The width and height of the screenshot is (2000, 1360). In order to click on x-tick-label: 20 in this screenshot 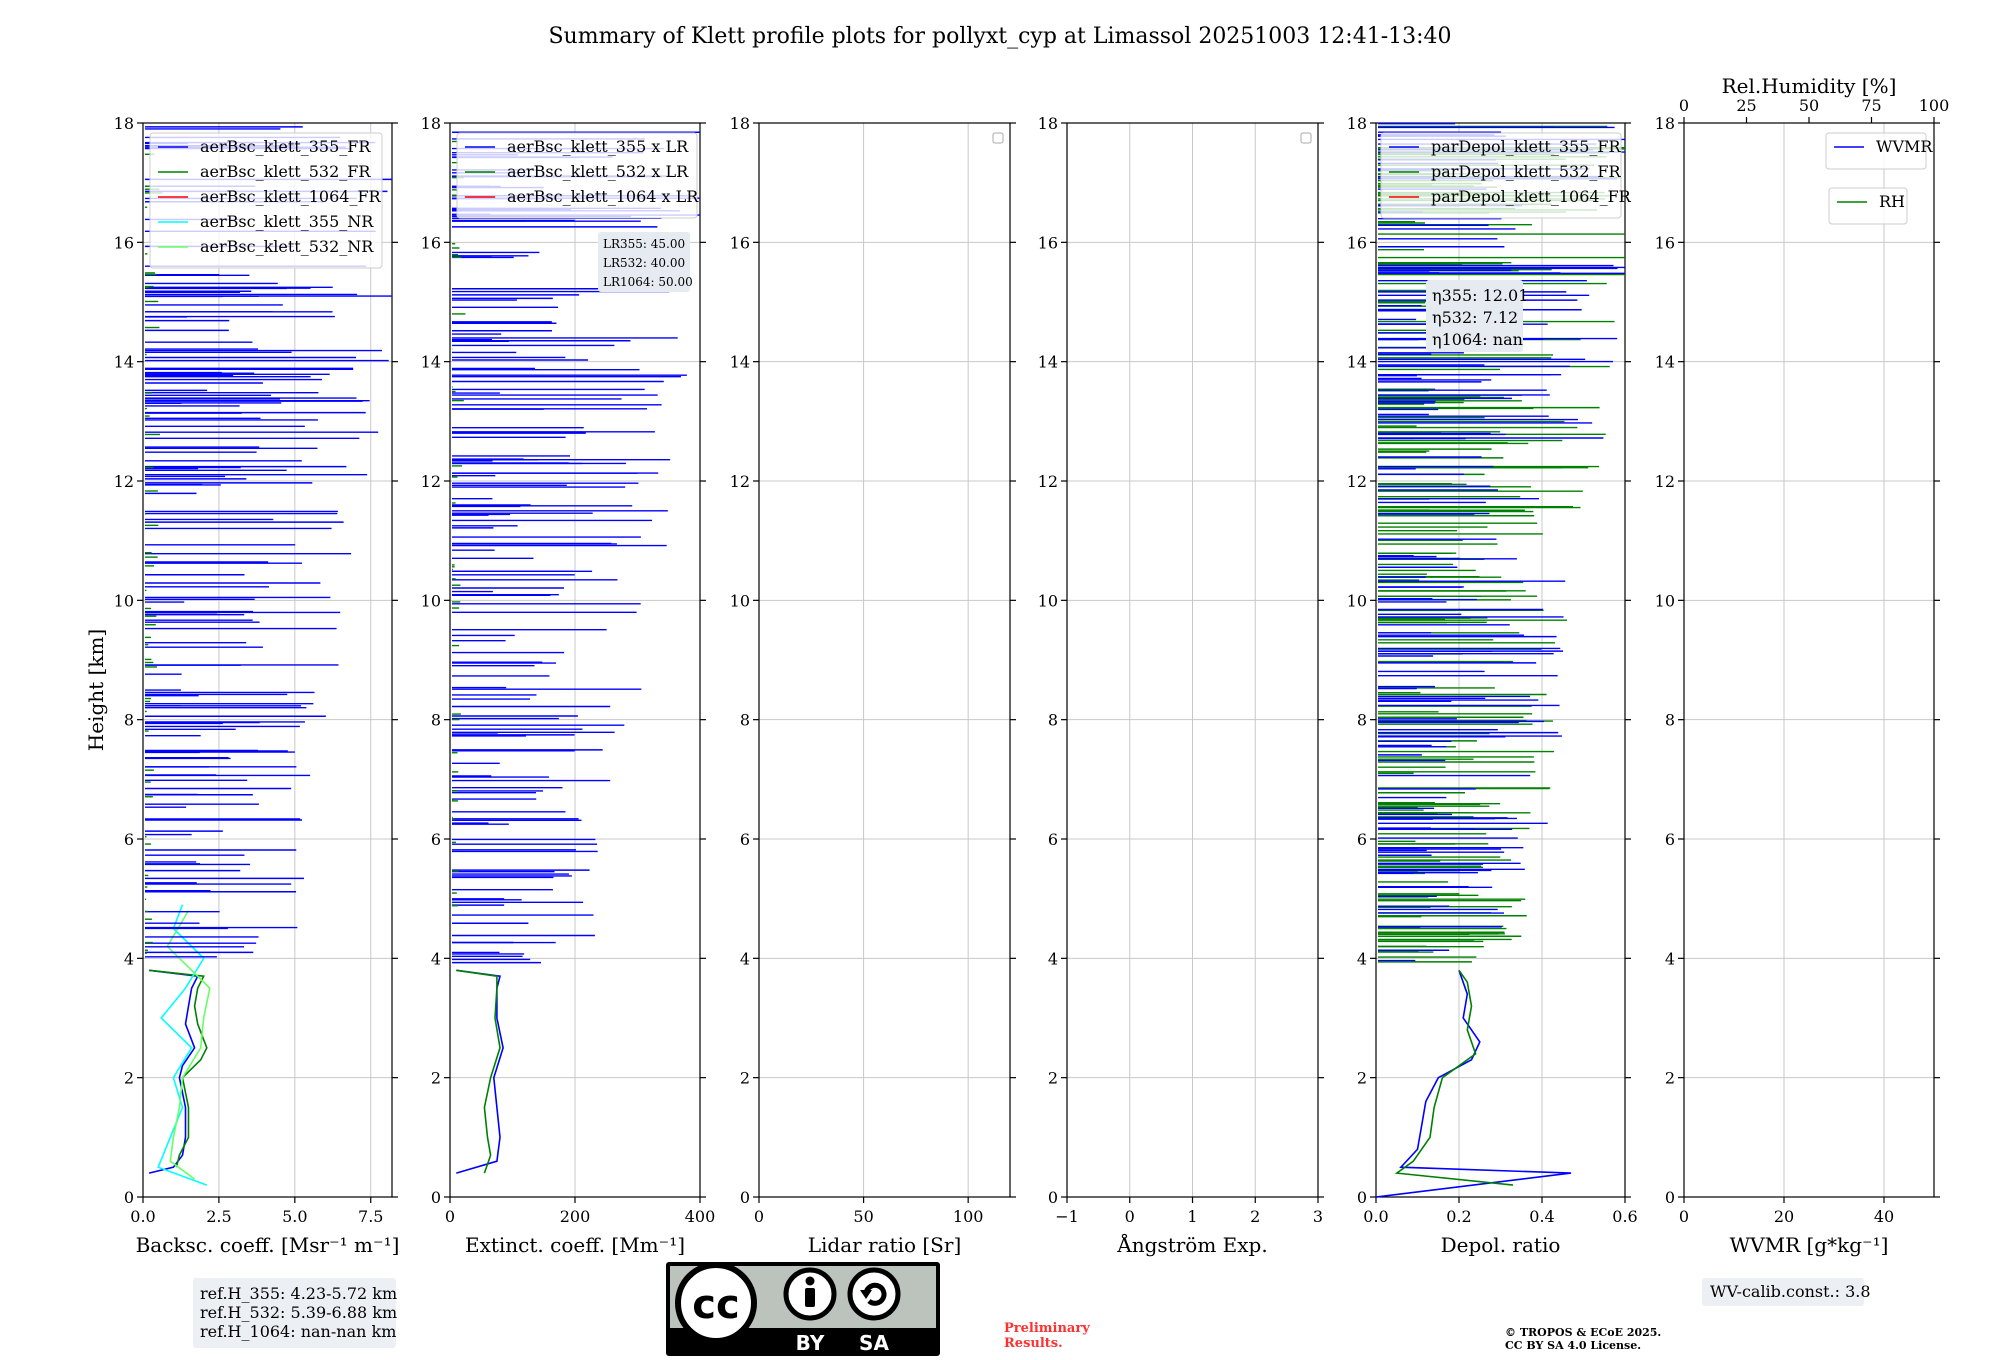, I will do `click(1784, 1216)`.